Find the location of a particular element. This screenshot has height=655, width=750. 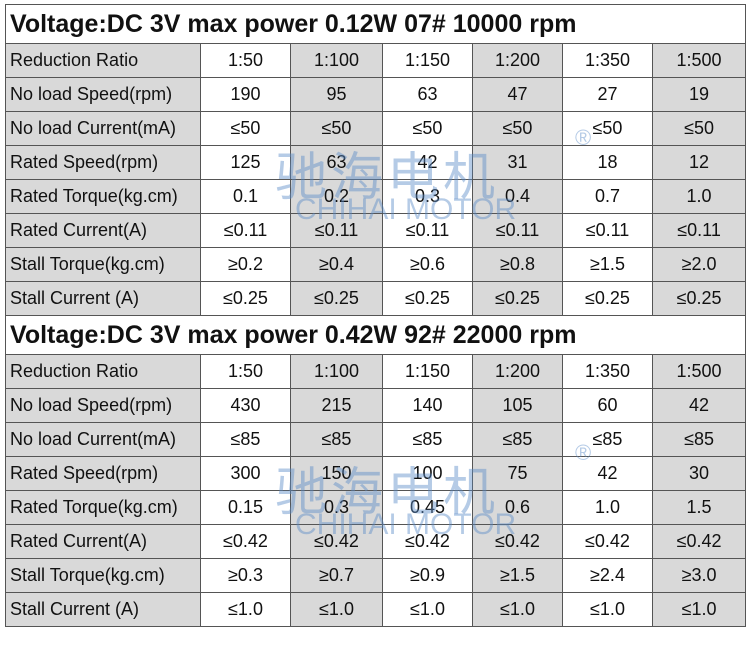

row-label: Rated Current(A) is located at coordinates (103, 230).